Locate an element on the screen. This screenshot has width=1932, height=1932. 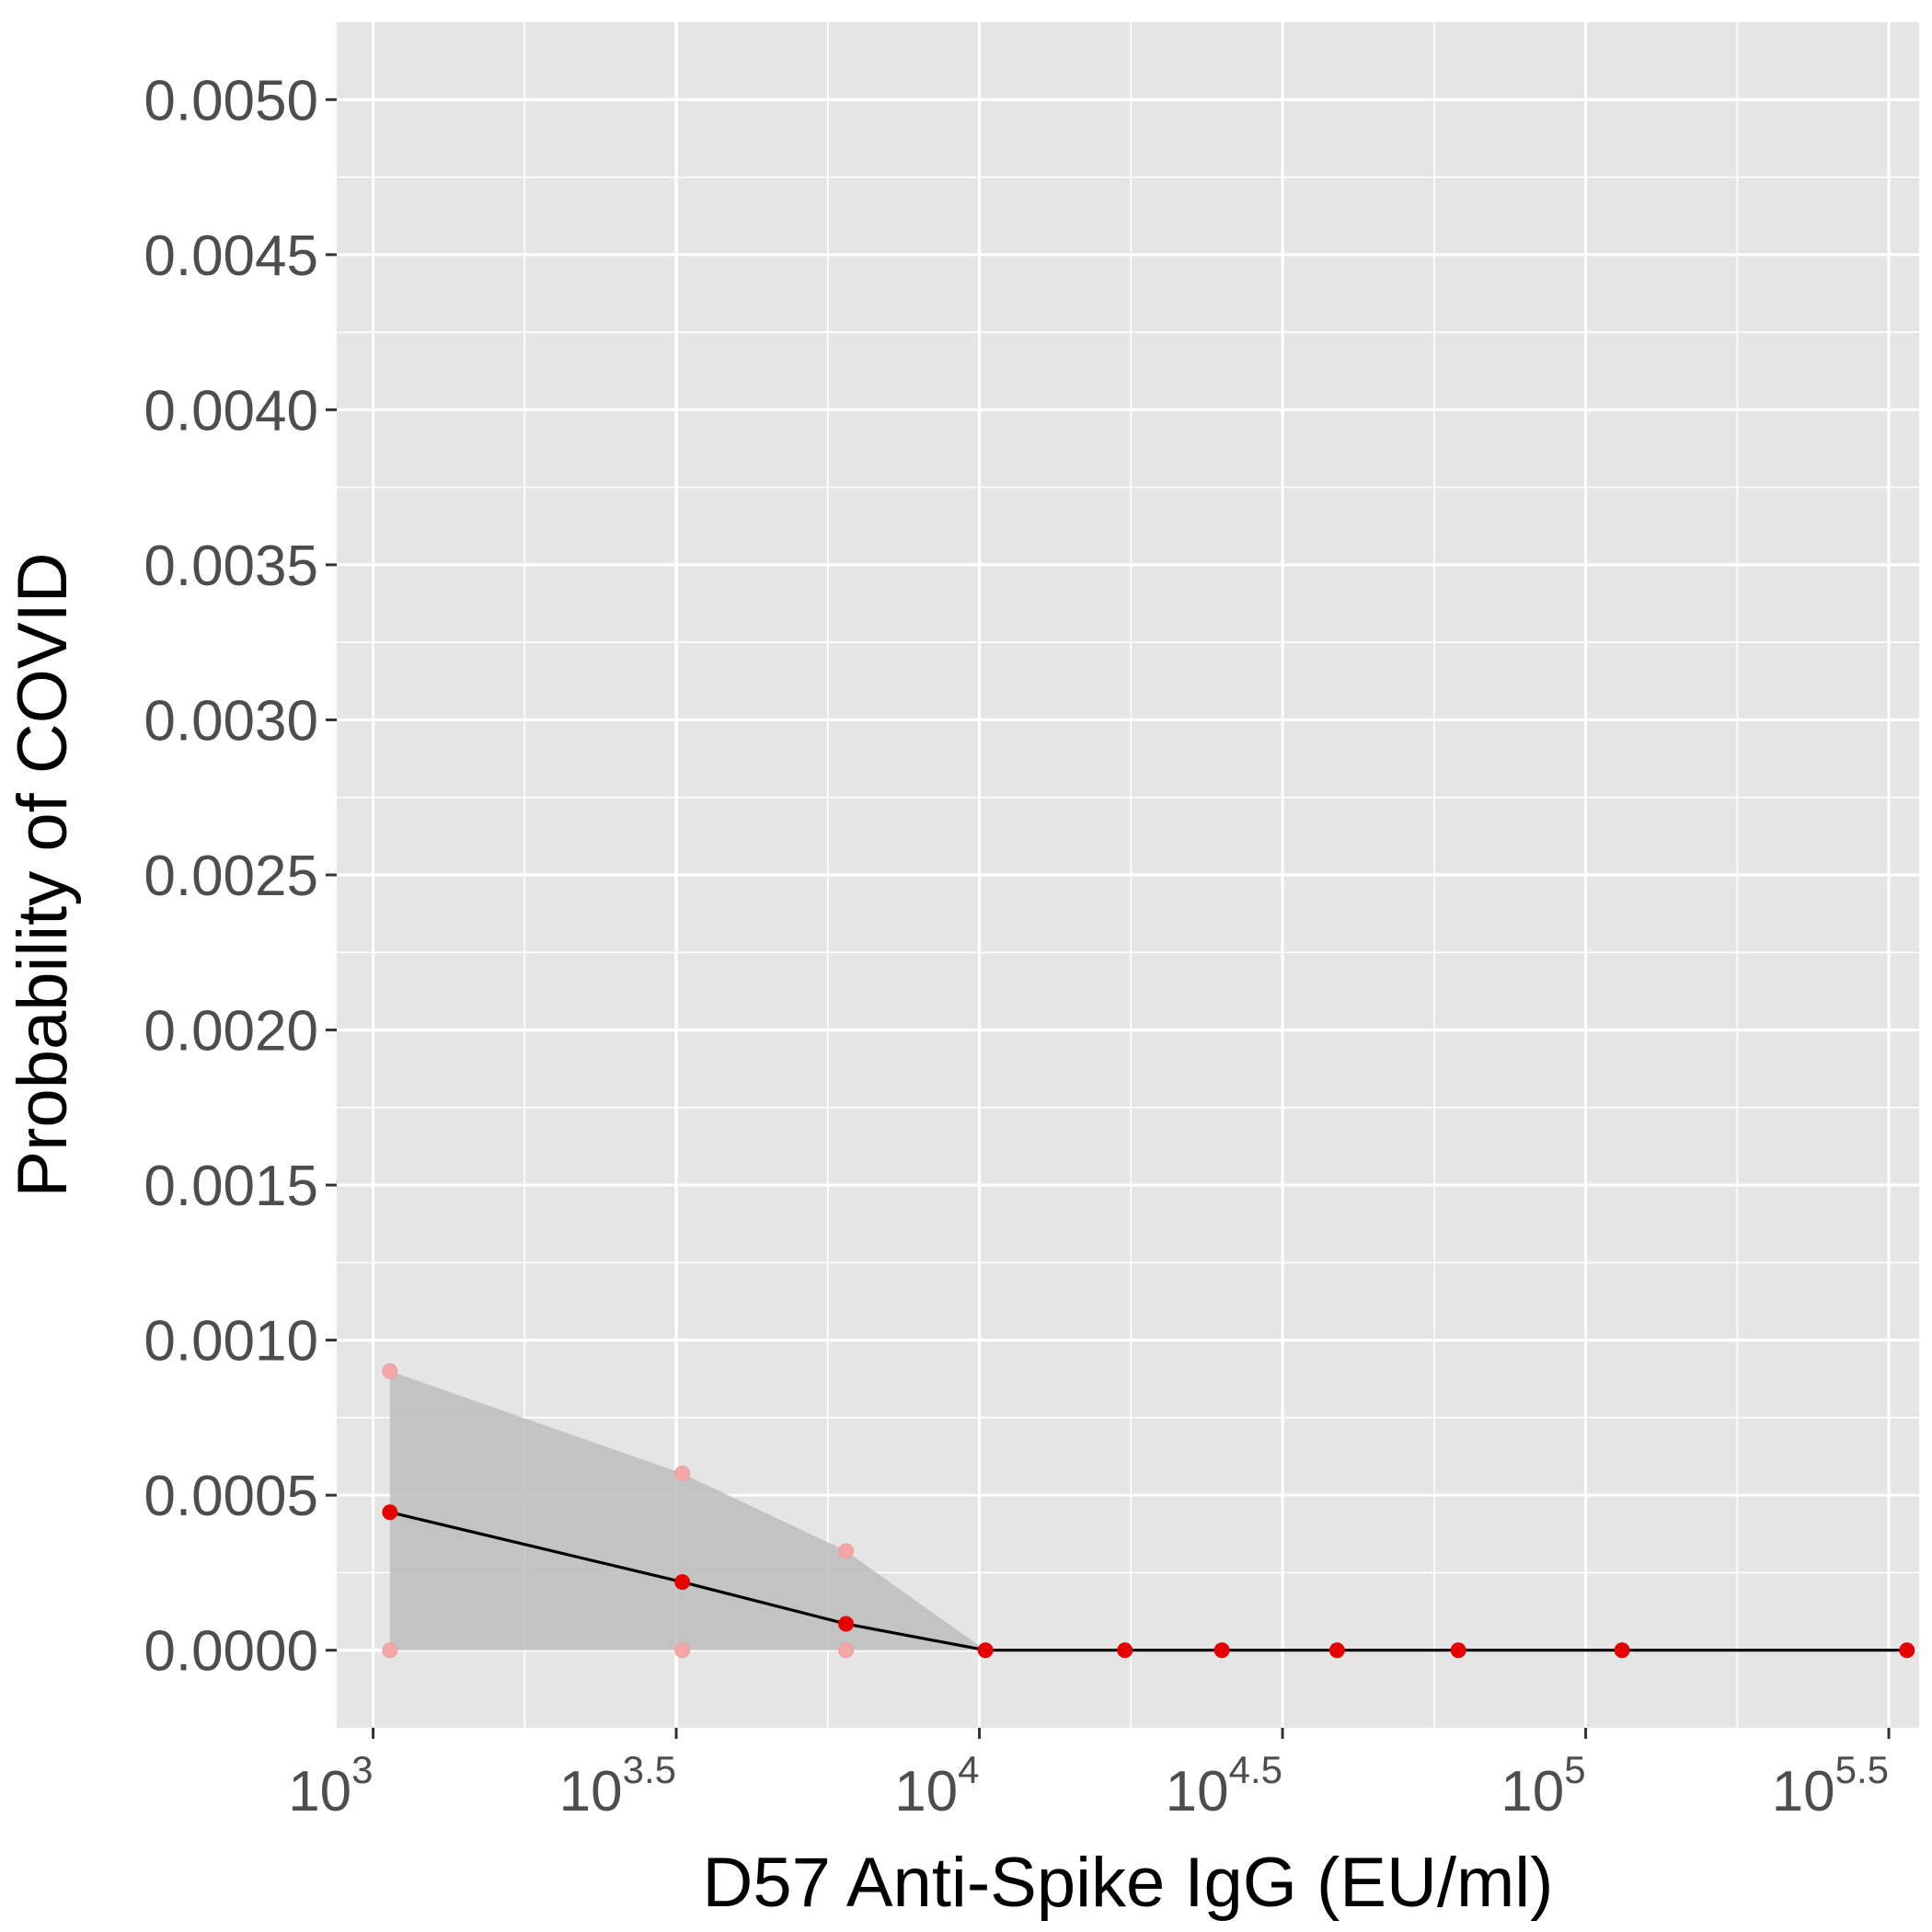
x-tick-label: 104.5 is located at coordinates (1224, 1785).